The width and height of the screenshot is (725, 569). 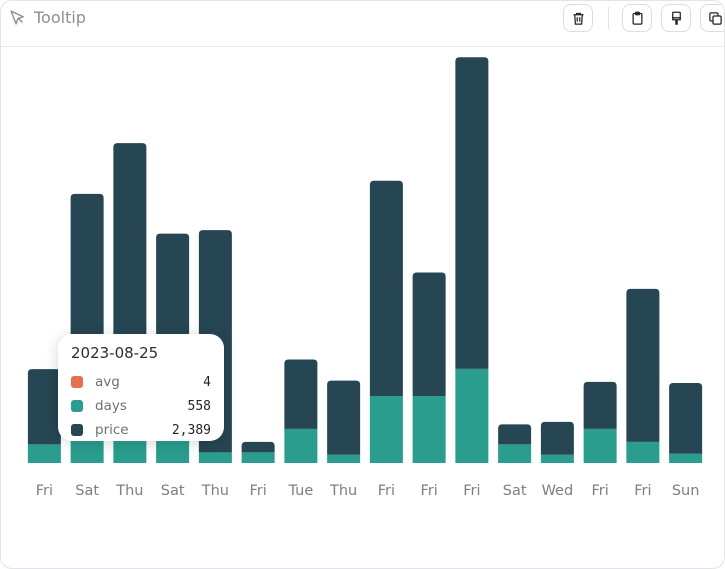 I want to click on x-tick-label: Sun, so click(x=686, y=491).